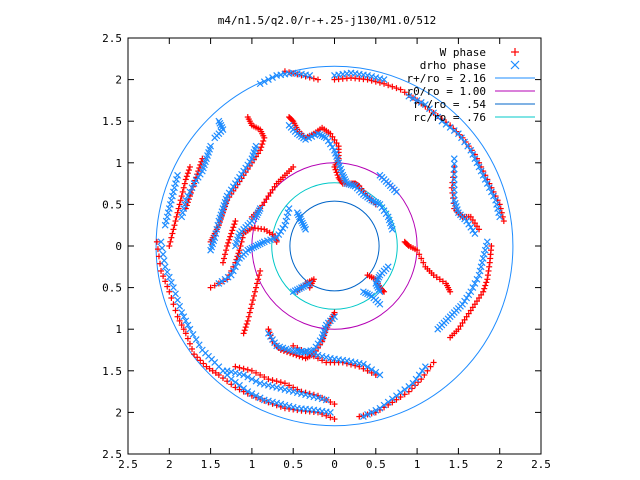 The height and width of the screenshot is (480, 640). I want to click on y-tick-label: 0.5, so click(112, 204).